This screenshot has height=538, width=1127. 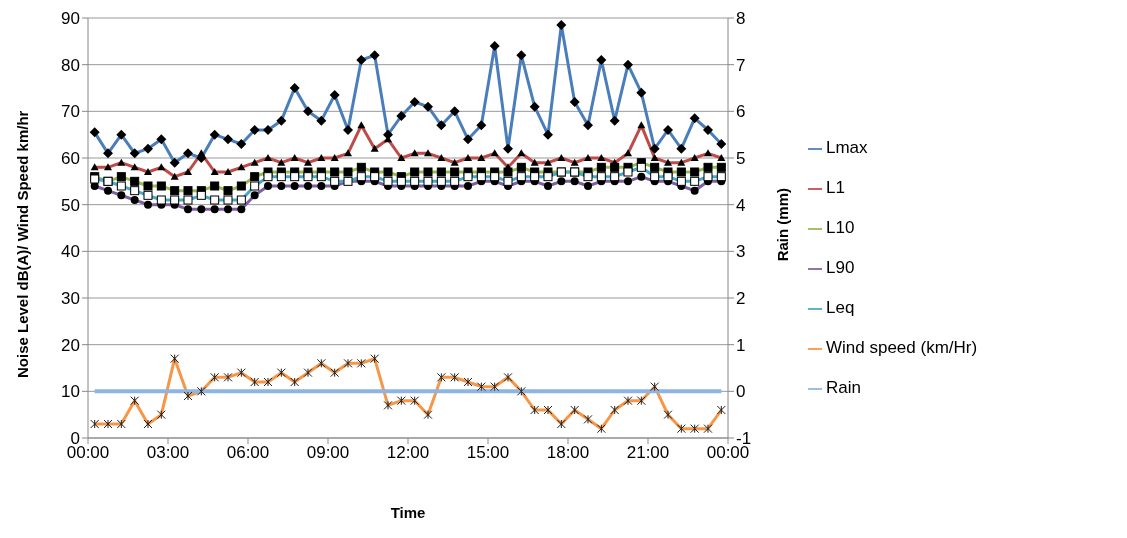 I want to click on legend-label: L90, so click(x=840, y=267).